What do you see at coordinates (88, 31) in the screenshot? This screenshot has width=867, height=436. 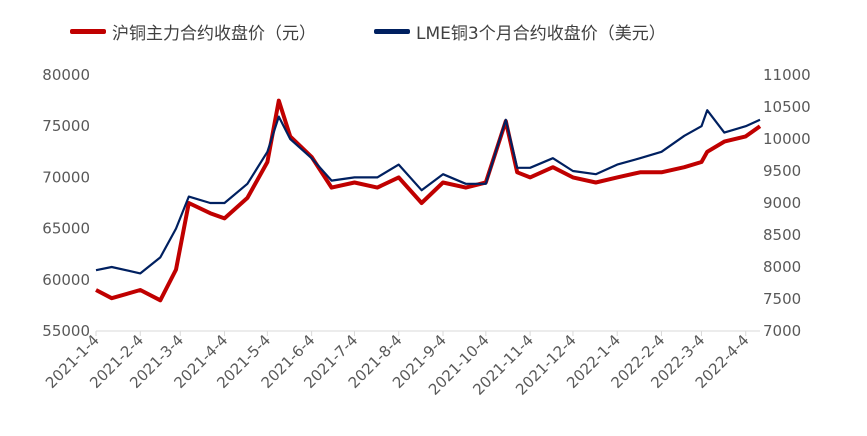 I see `legend-swatch-shfe` at bounding box center [88, 31].